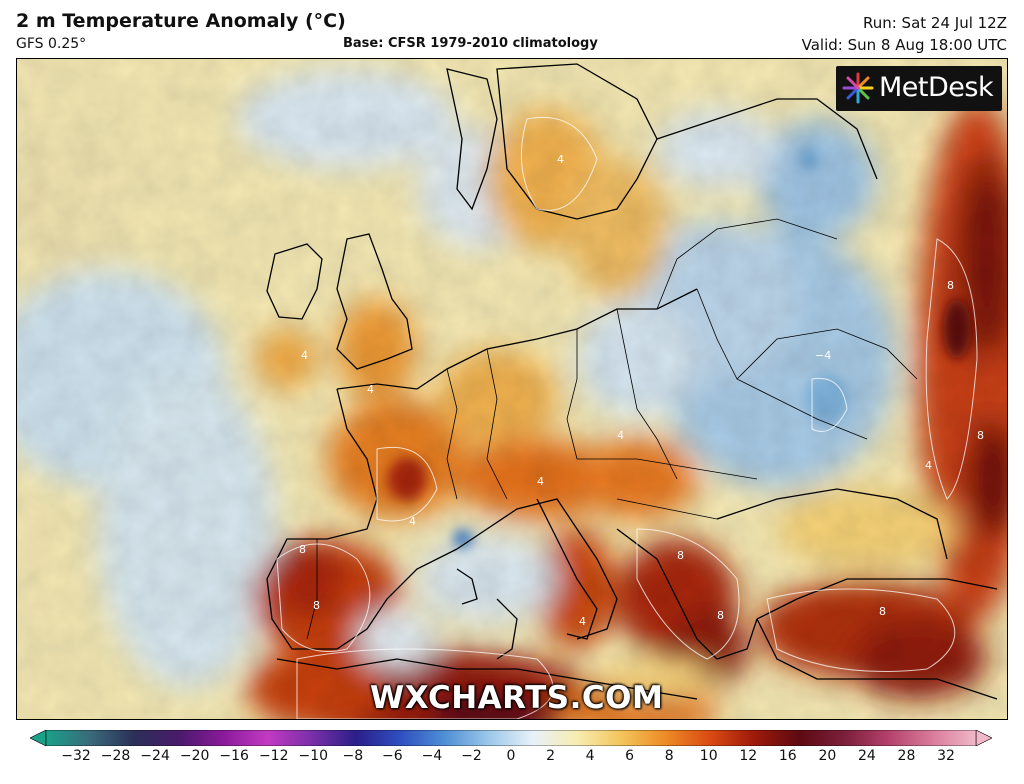 Image resolution: width=1024 pixels, height=784 pixels. I want to click on colorbar-tick-label: −20, so click(194, 756).